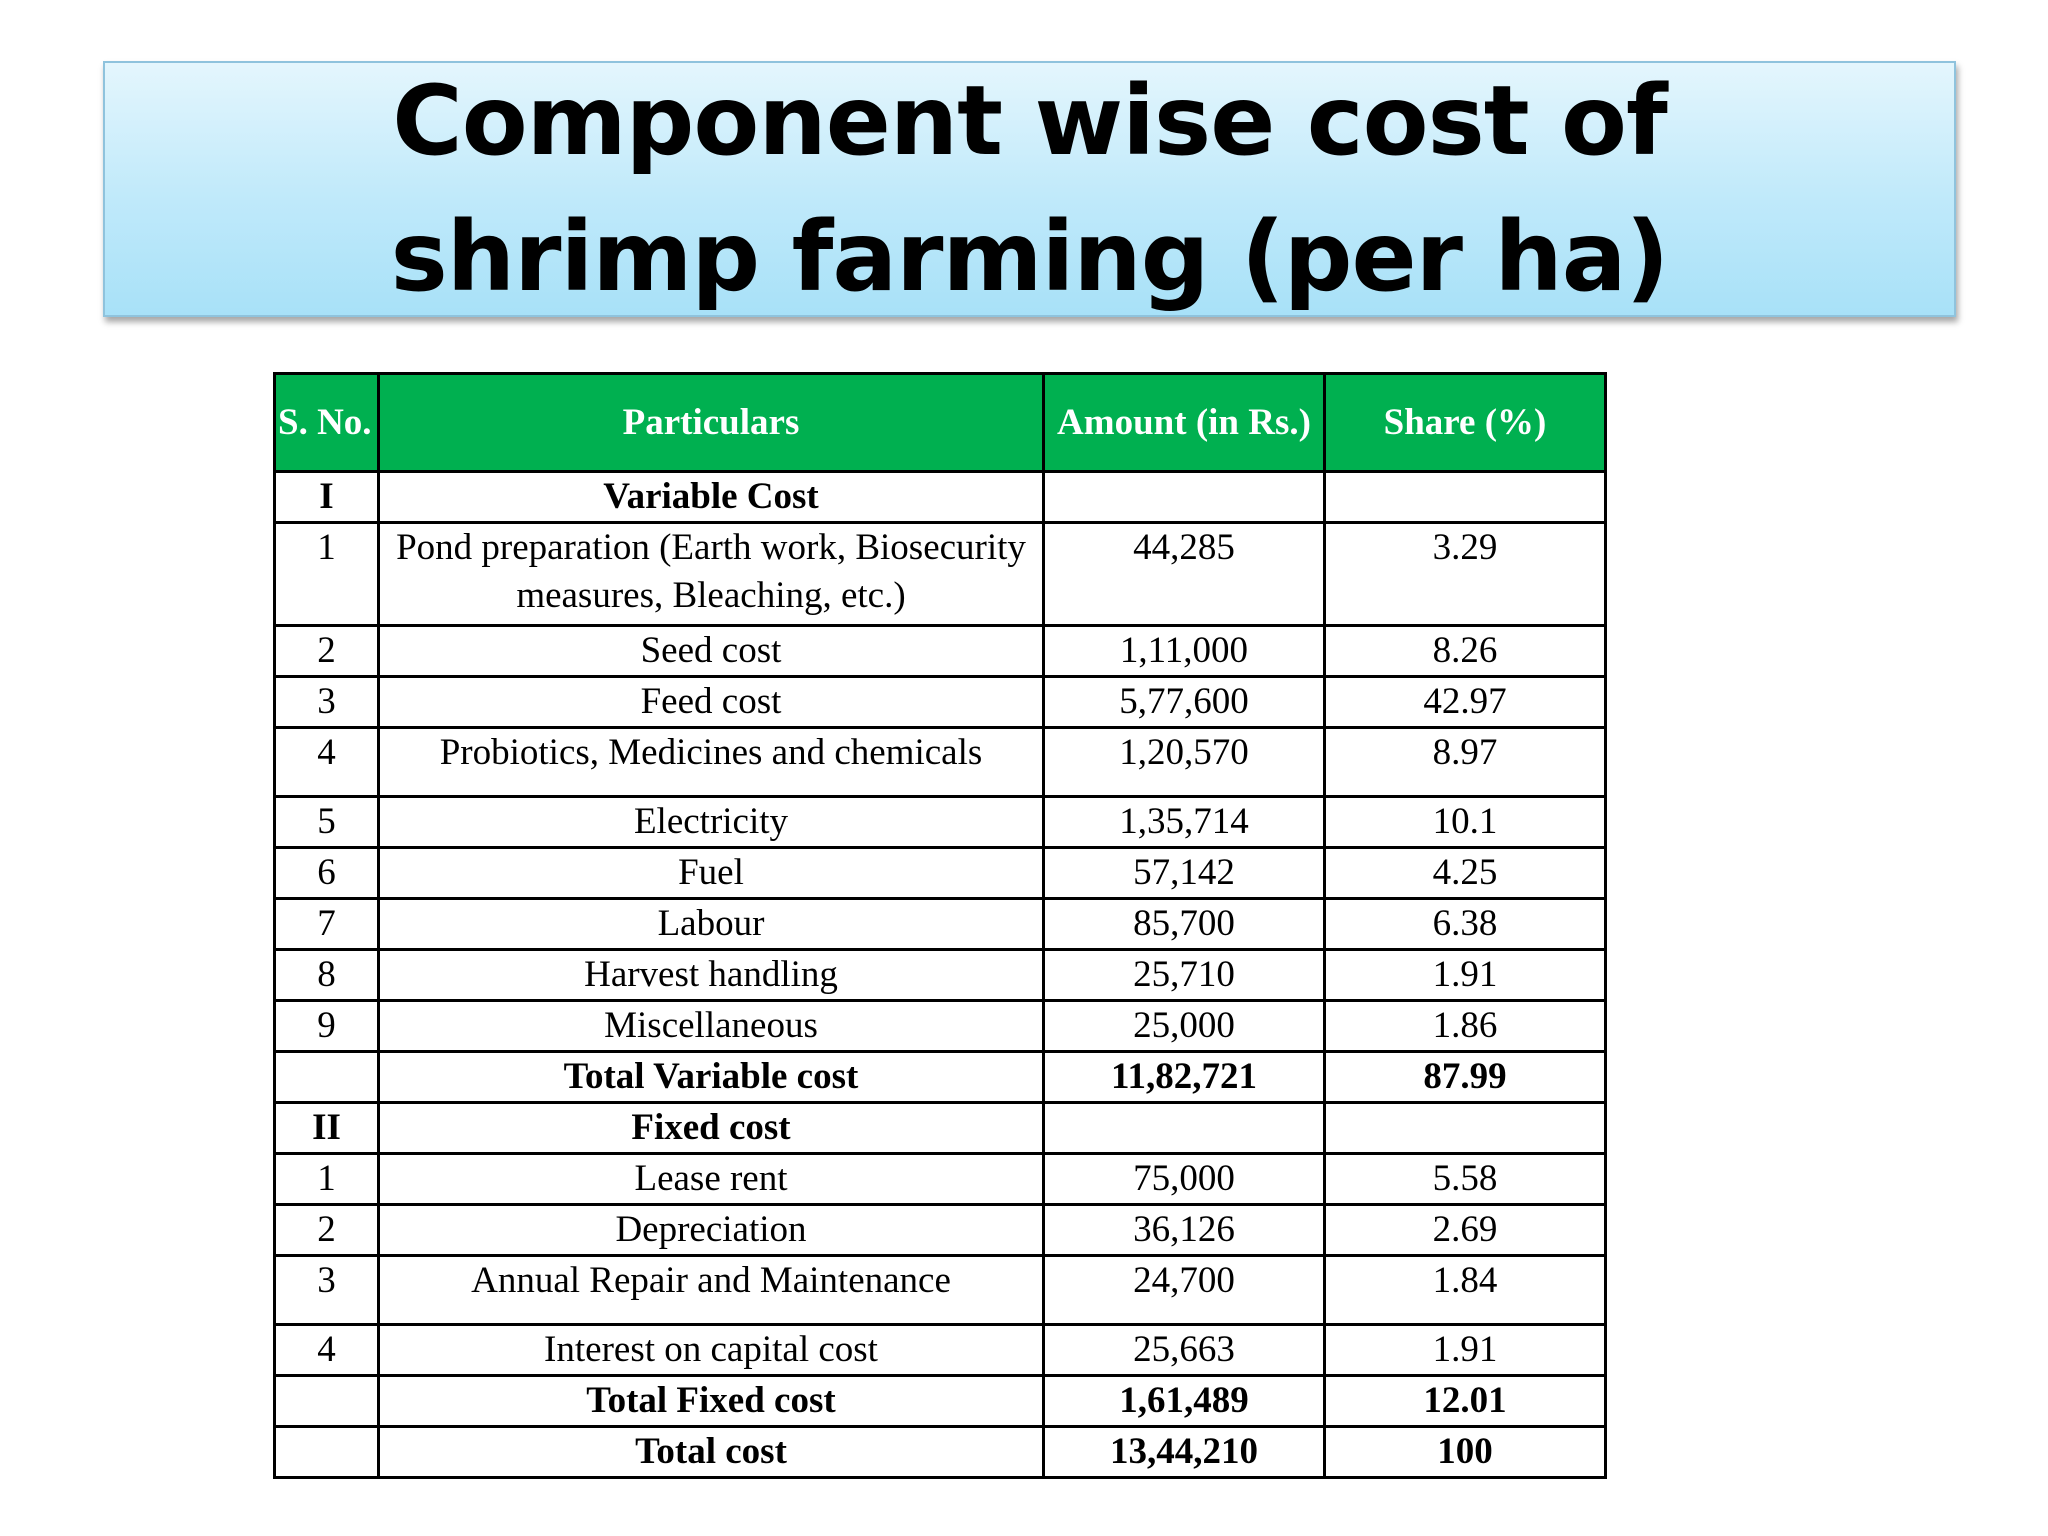 The width and height of the screenshot is (2048, 1536). Describe the element at coordinates (711, 1401) in the screenshot. I see `cell-particulars: Total Fixed cost` at that location.